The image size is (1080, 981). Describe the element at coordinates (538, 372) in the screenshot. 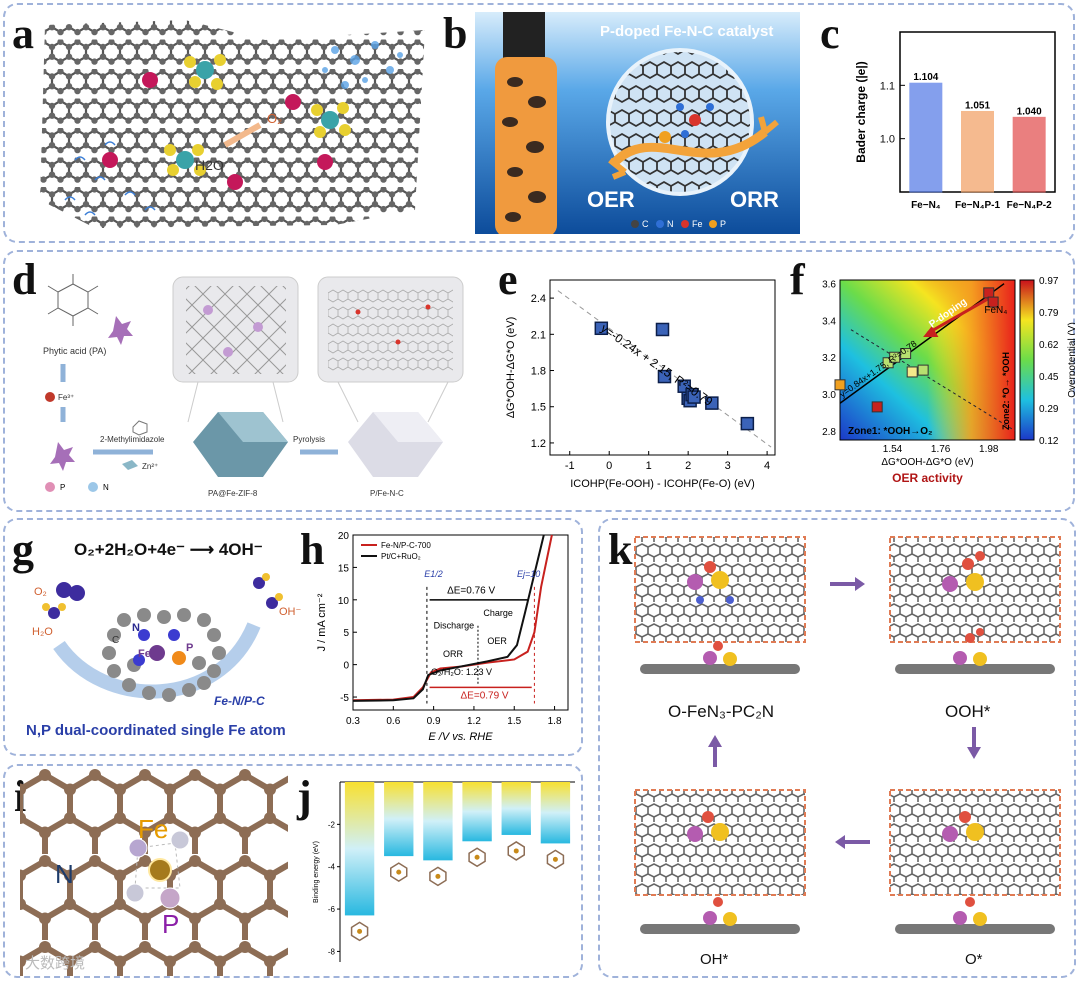

I see `y-tick-label: 1.8` at that location.